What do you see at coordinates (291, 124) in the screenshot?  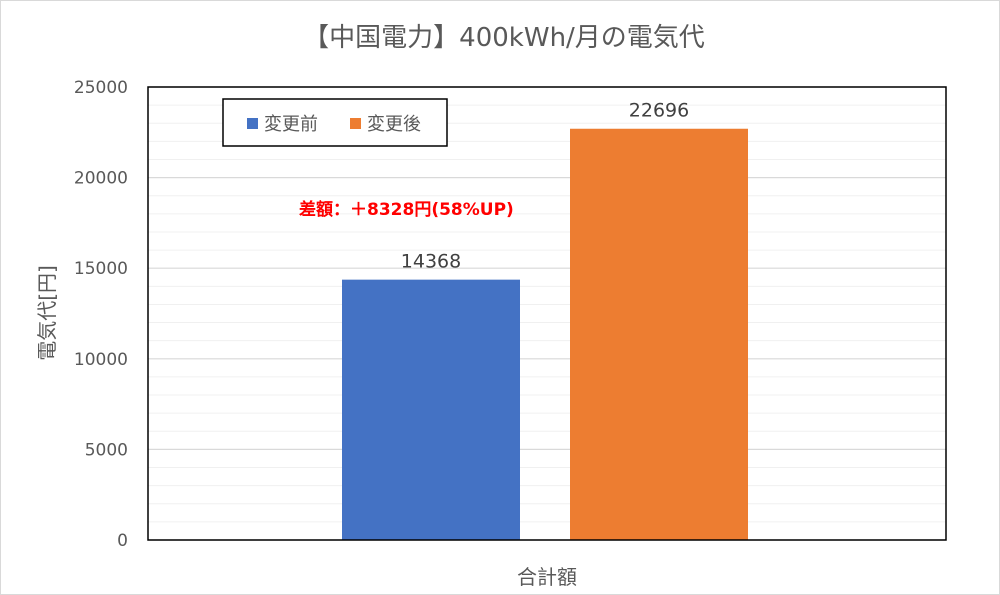 I see `legend-label-before: 変更前` at bounding box center [291, 124].